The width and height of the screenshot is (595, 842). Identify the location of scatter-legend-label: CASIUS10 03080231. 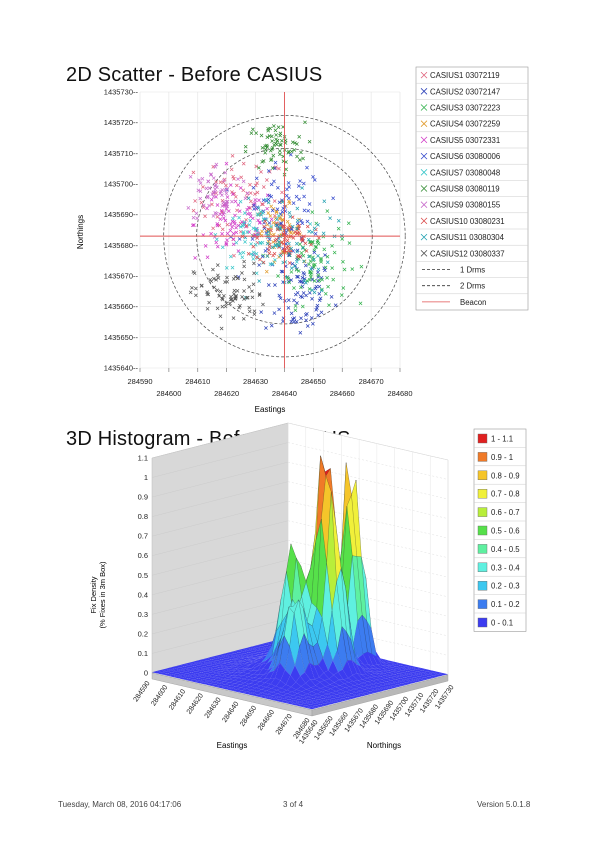
(467, 221).